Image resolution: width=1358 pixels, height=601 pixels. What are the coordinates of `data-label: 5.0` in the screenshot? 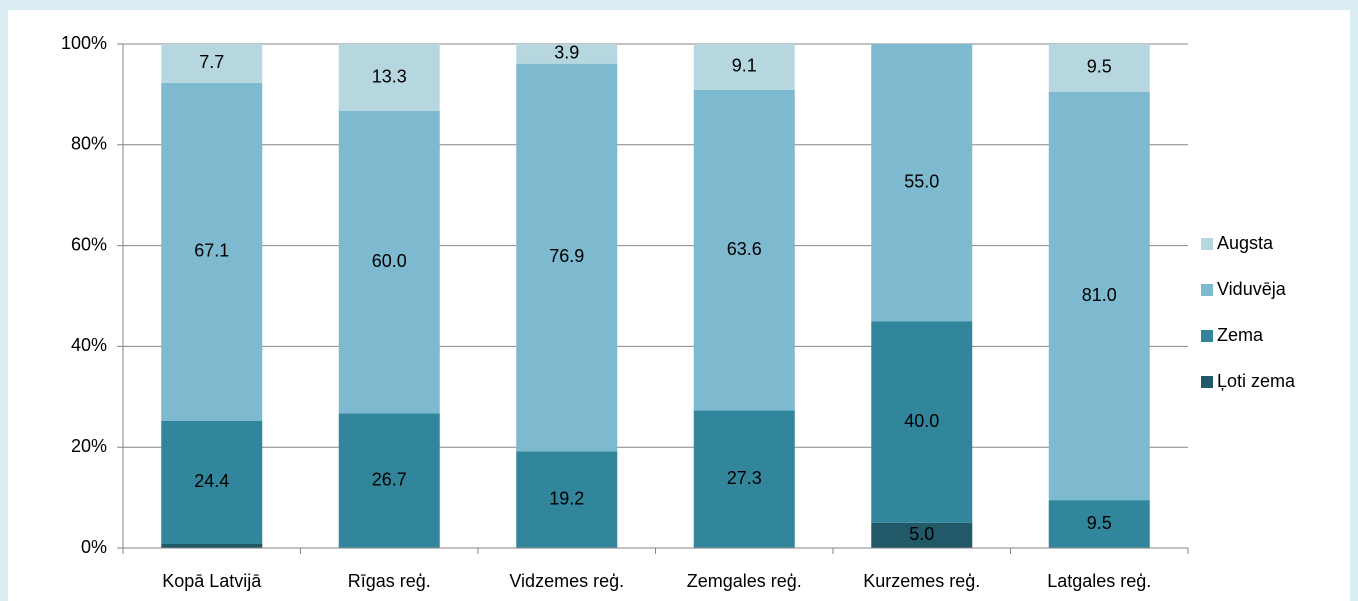 It's located at (921, 534).